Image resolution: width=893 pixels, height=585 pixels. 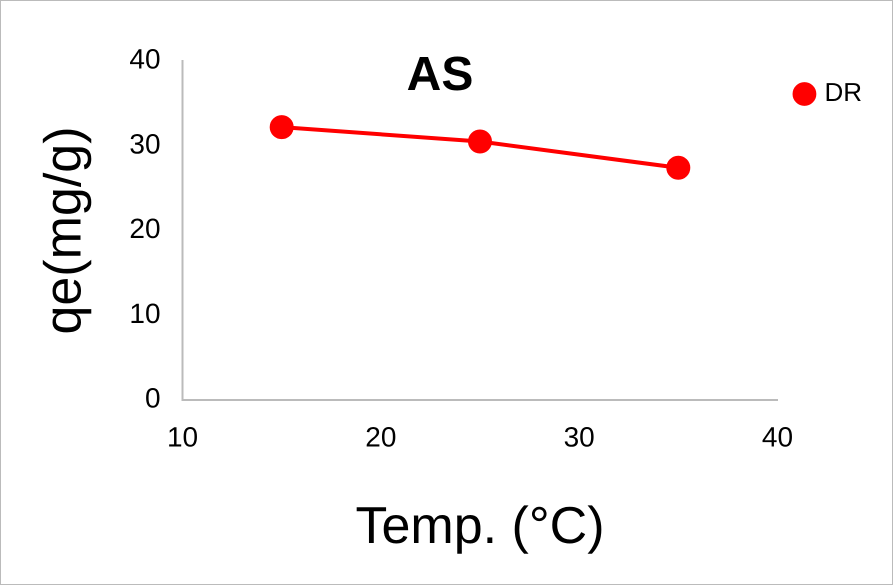 I want to click on x-tick-label: 20, so click(x=380, y=437).